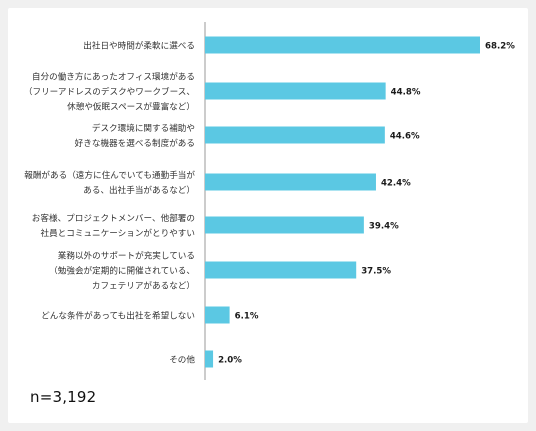  I want to click on value-label-0: 68.2%, so click(500, 47).